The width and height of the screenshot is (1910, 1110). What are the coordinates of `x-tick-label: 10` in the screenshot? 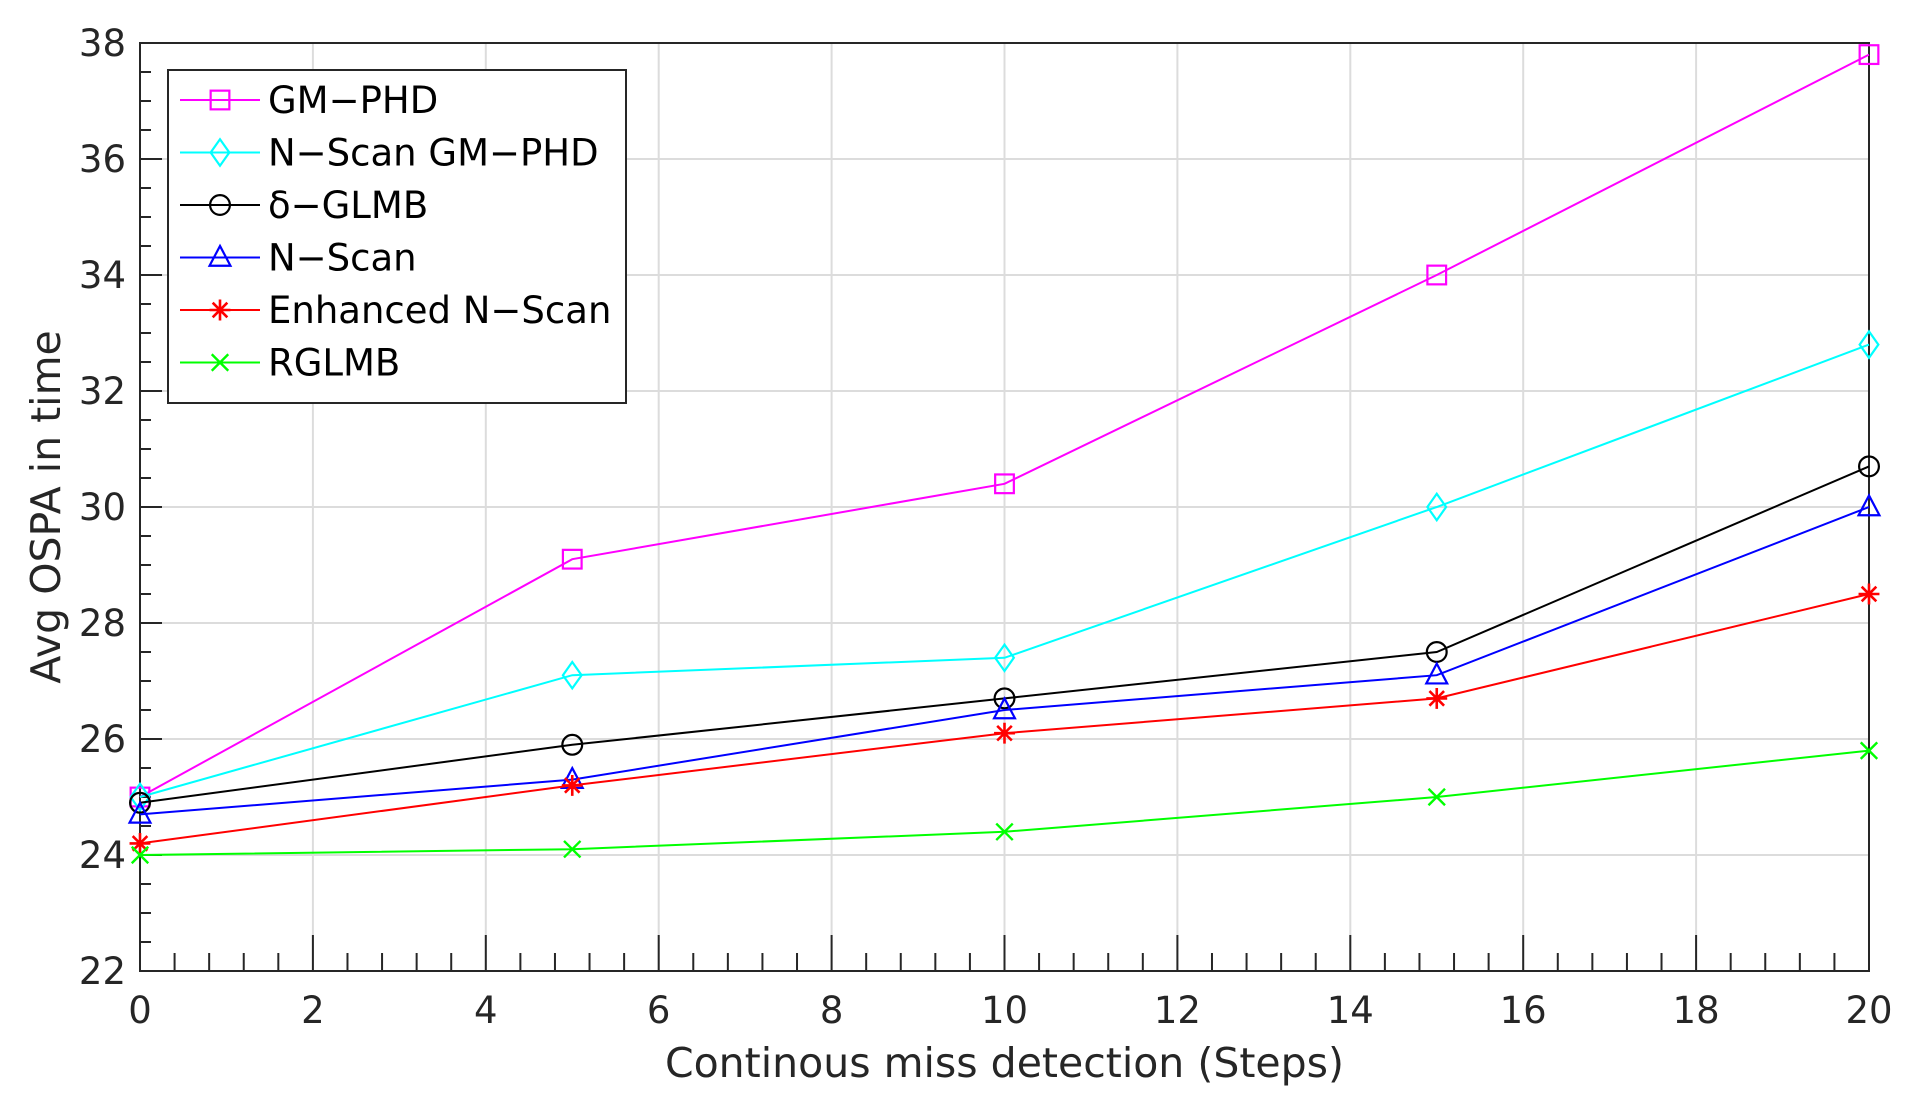 It's located at (1004, 1010).